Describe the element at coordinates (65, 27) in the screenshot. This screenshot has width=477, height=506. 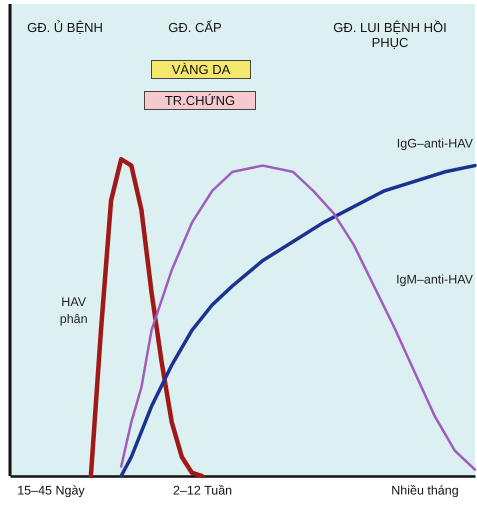
I see `text: GĐ. Ủ BỆNH` at that location.